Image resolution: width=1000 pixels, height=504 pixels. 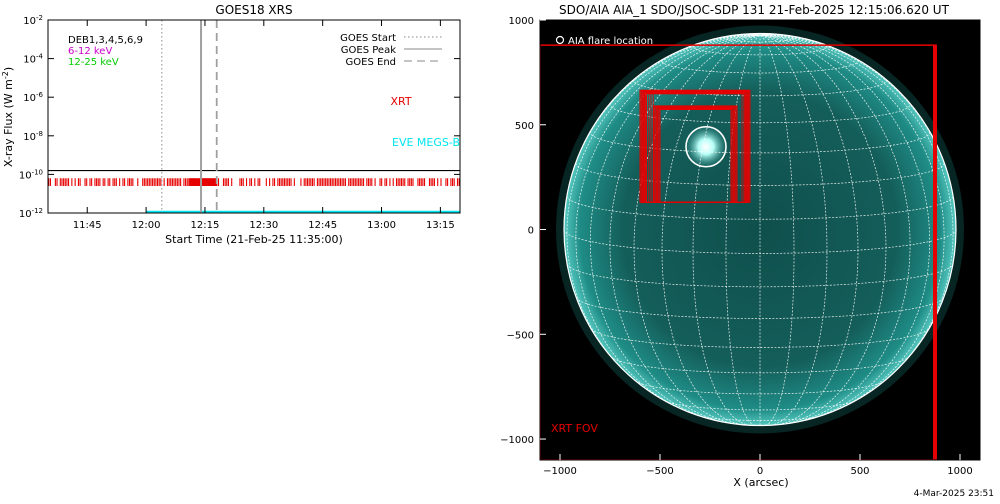 I want to click on x-tick-label: 500, so click(x=859, y=471).